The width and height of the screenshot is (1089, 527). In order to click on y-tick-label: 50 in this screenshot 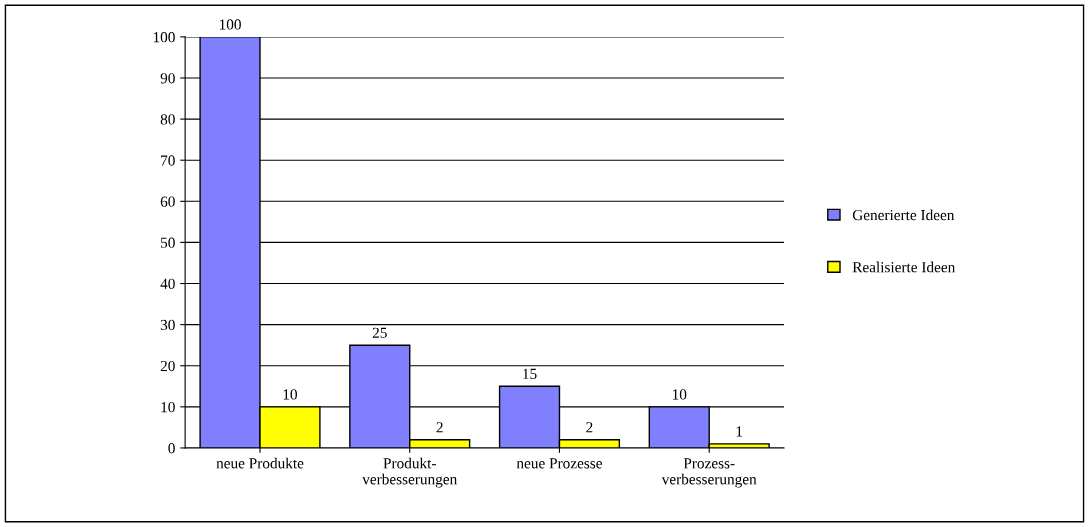, I will do `click(168, 242)`.